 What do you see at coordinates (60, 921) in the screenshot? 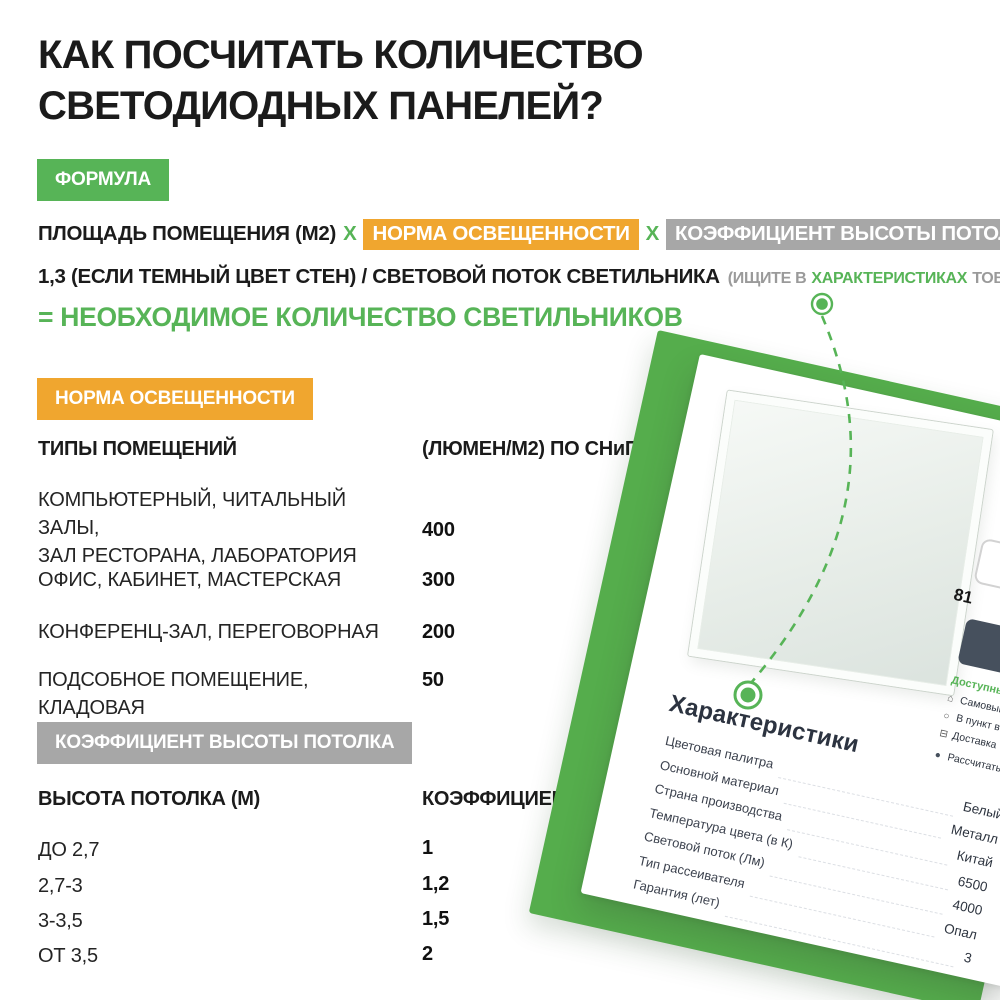
I see `row-label: 3-3,5` at bounding box center [60, 921].